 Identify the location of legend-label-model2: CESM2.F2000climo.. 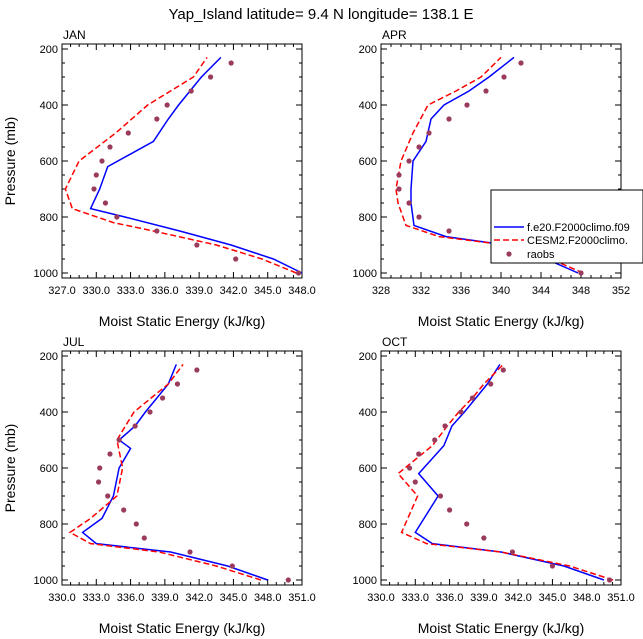
(577, 241).